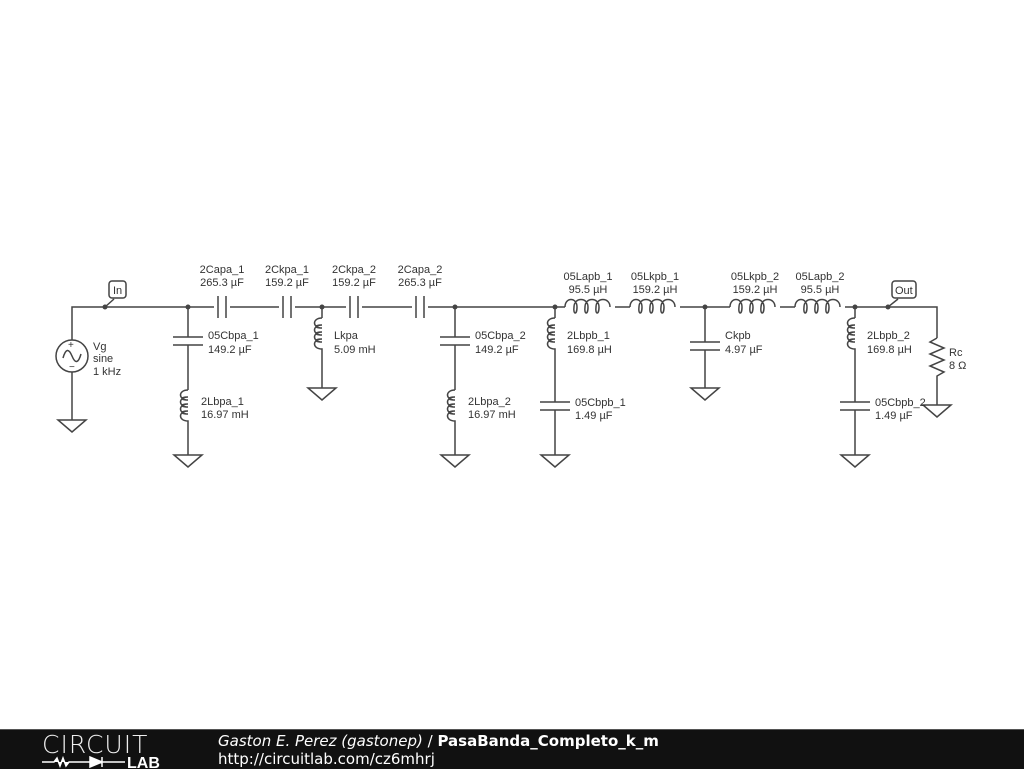  I want to click on svg-text: 2Lbpa_1, so click(222, 402).